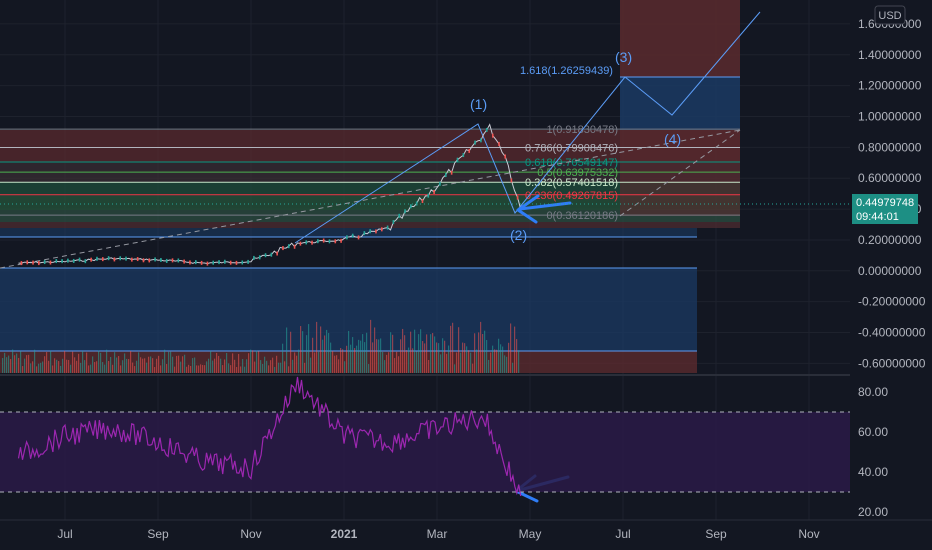 Image resolution: width=932 pixels, height=550 pixels. What do you see at coordinates (530, 534) in the screenshot?
I see `time-tick-label: May` at bounding box center [530, 534].